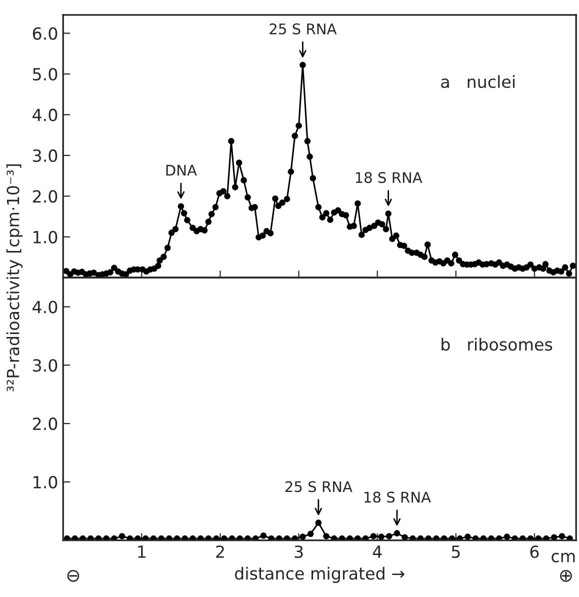 Image resolution: width=579 pixels, height=597 pixels. I want to click on text: cm, so click(563, 557).